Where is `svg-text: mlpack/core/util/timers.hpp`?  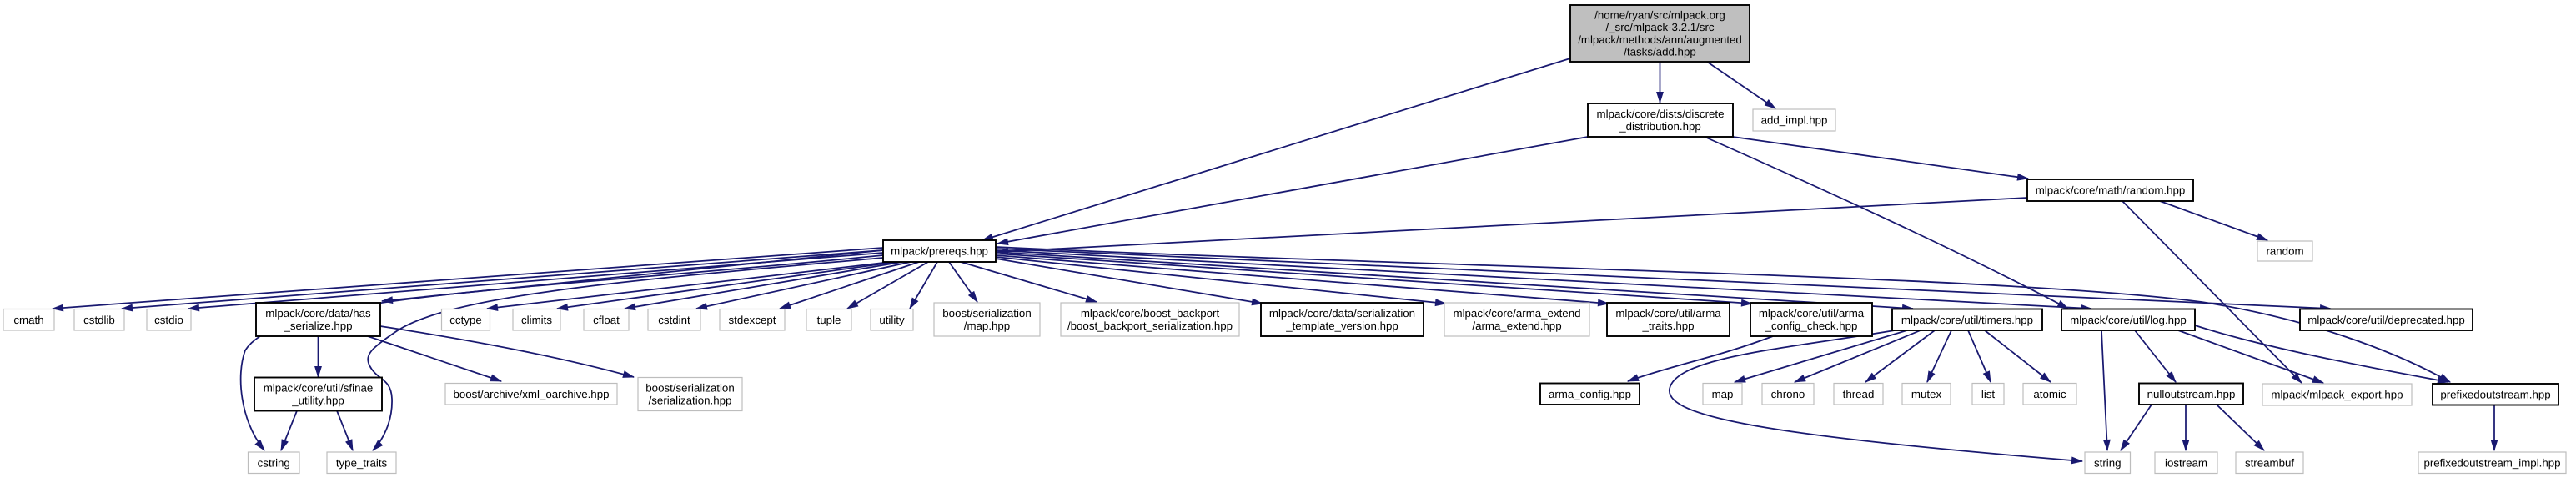
svg-text: mlpack/core/util/timers.hpp is located at coordinates (1967, 320).